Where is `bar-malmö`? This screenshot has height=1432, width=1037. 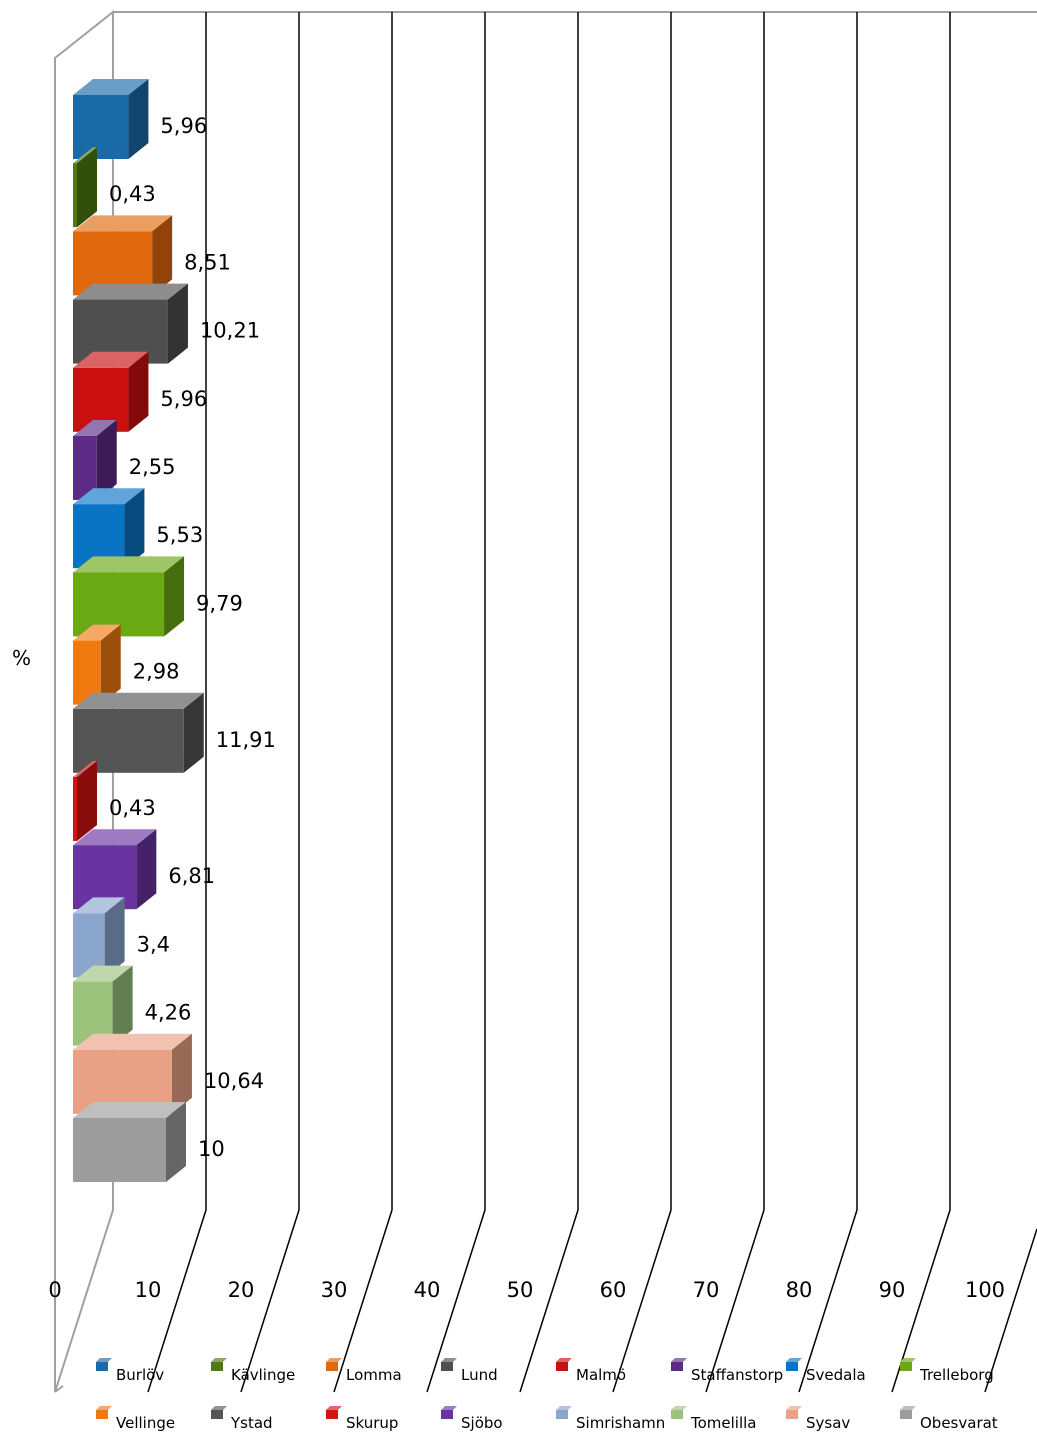
bar-malmö is located at coordinates (111, 391).